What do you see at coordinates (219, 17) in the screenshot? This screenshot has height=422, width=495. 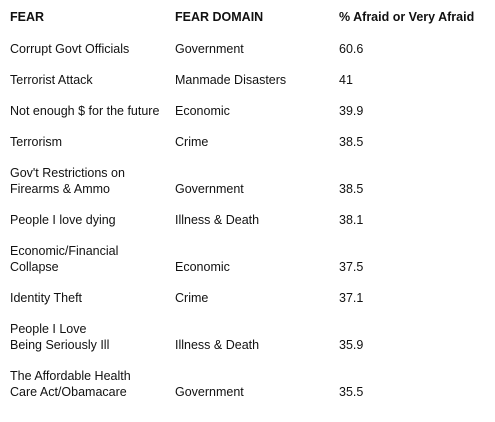 I see `header-fear-domain: FEAR DOMAIN` at bounding box center [219, 17].